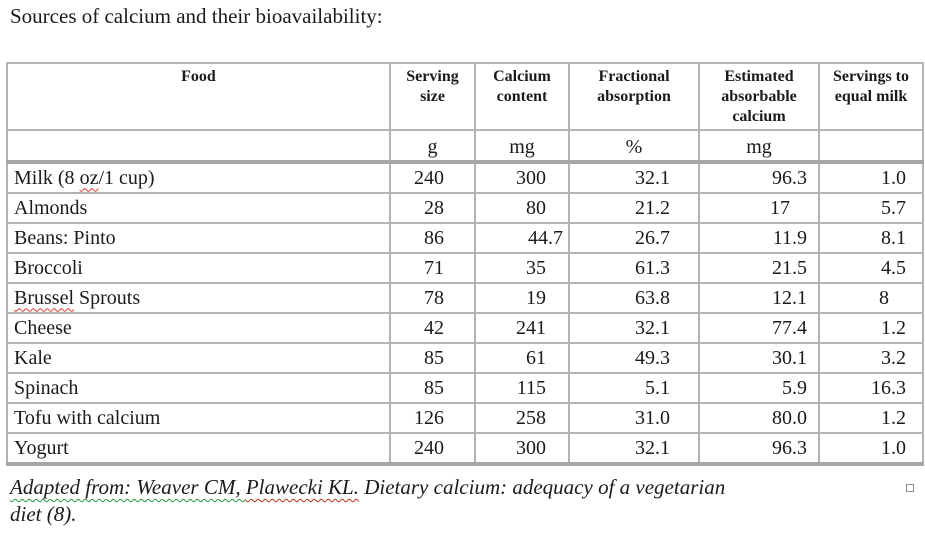 This screenshot has width=925, height=534. What do you see at coordinates (759, 328) in the screenshot?
I see `value-cell: 77.4` at bounding box center [759, 328].